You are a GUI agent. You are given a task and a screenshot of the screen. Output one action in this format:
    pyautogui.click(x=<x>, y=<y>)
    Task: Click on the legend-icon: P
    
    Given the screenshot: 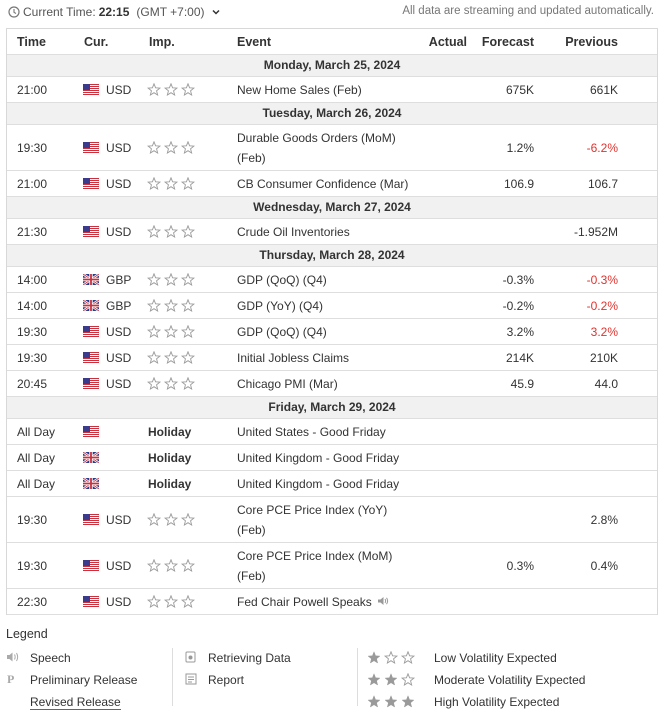 What is the action you would take?
    pyautogui.click(x=13, y=679)
    